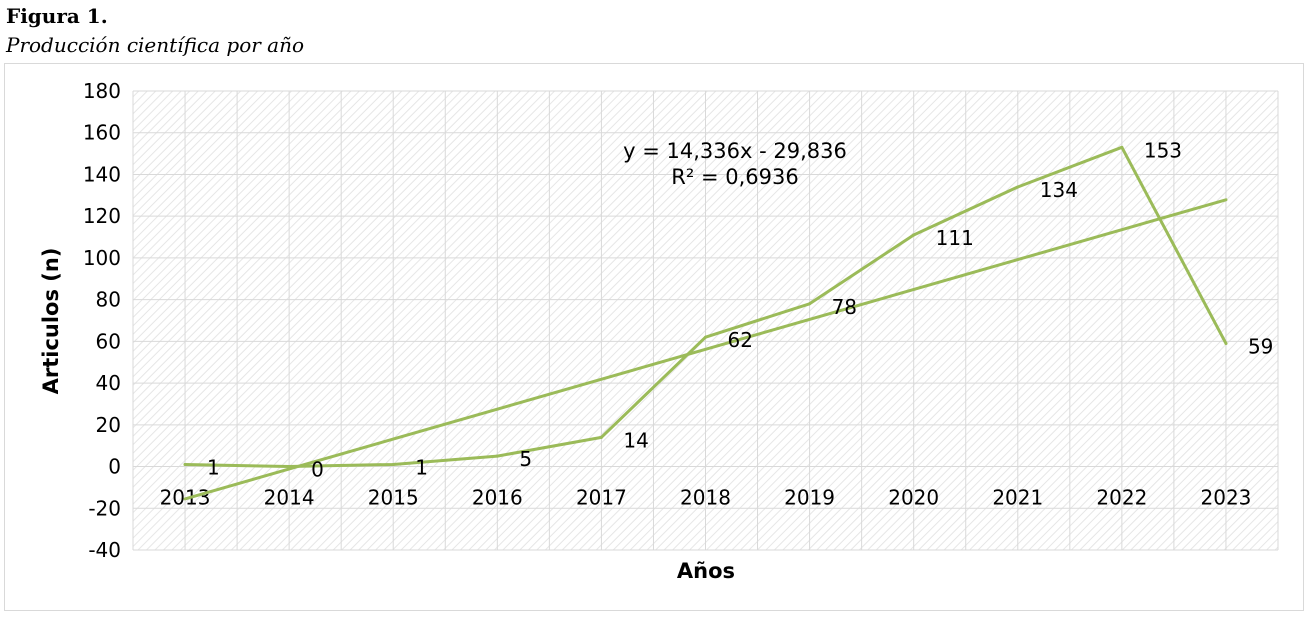 The image size is (1312, 617). I want to click on data-label: 134, so click(1059, 190).